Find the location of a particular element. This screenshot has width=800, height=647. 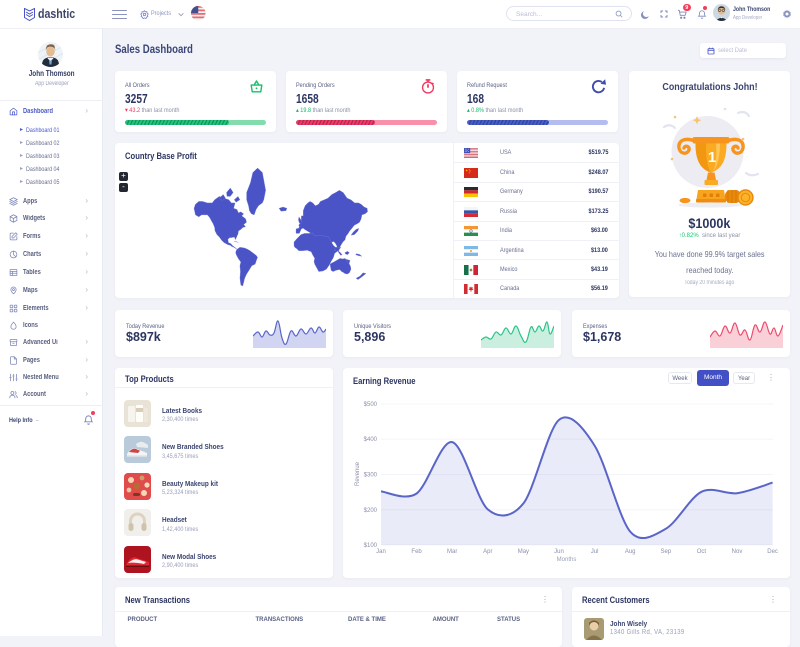

svg-text: $200 is located at coordinates (371, 510).